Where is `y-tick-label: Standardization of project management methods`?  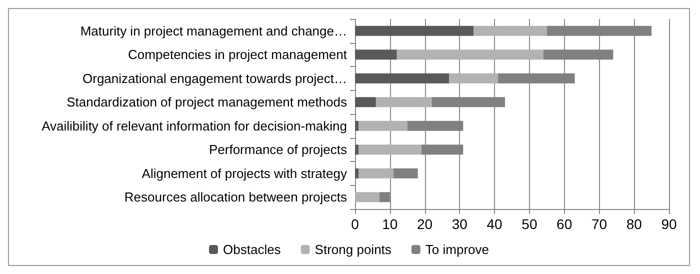 y-tick-label: Standardization of project management methods is located at coordinates (207, 102).